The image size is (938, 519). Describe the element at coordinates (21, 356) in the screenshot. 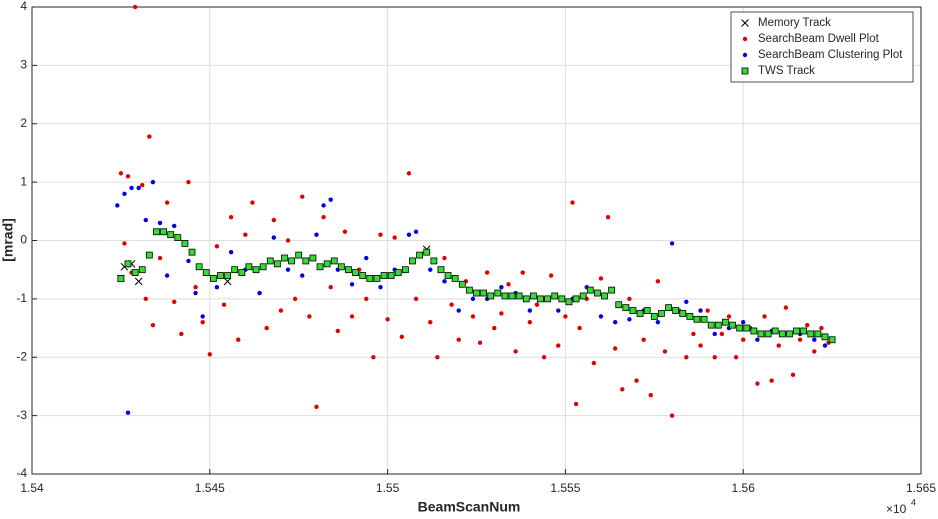

I see `y-tick-label: -2` at that location.